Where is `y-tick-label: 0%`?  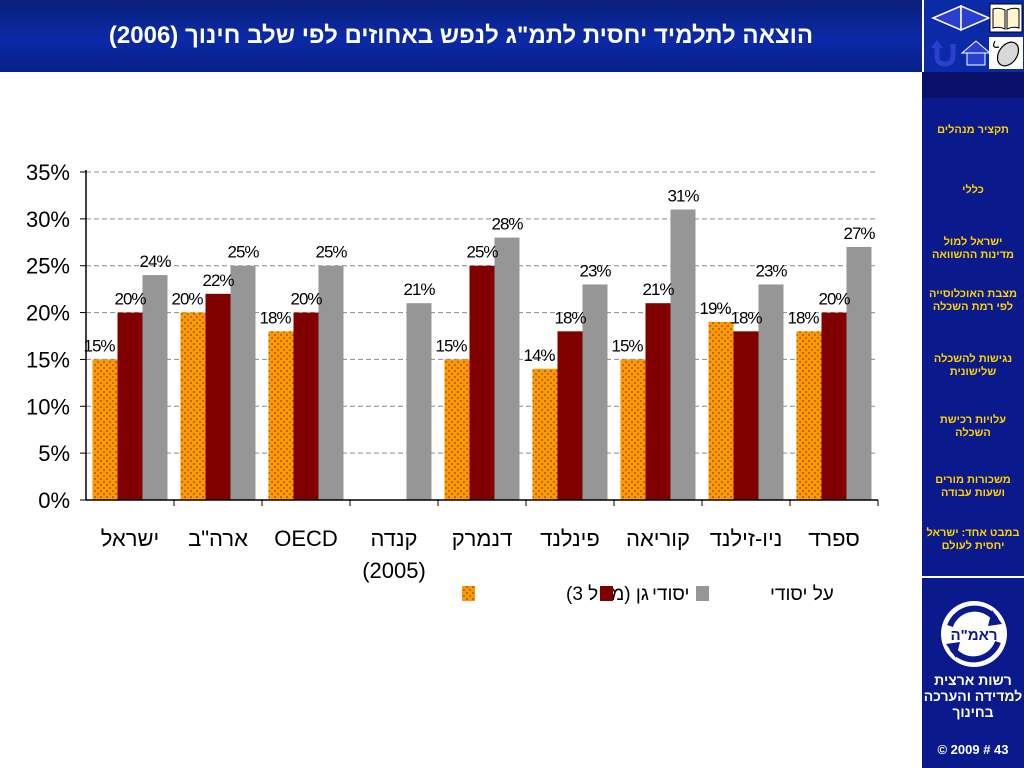 y-tick-label: 0% is located at coordinates (54, 500).